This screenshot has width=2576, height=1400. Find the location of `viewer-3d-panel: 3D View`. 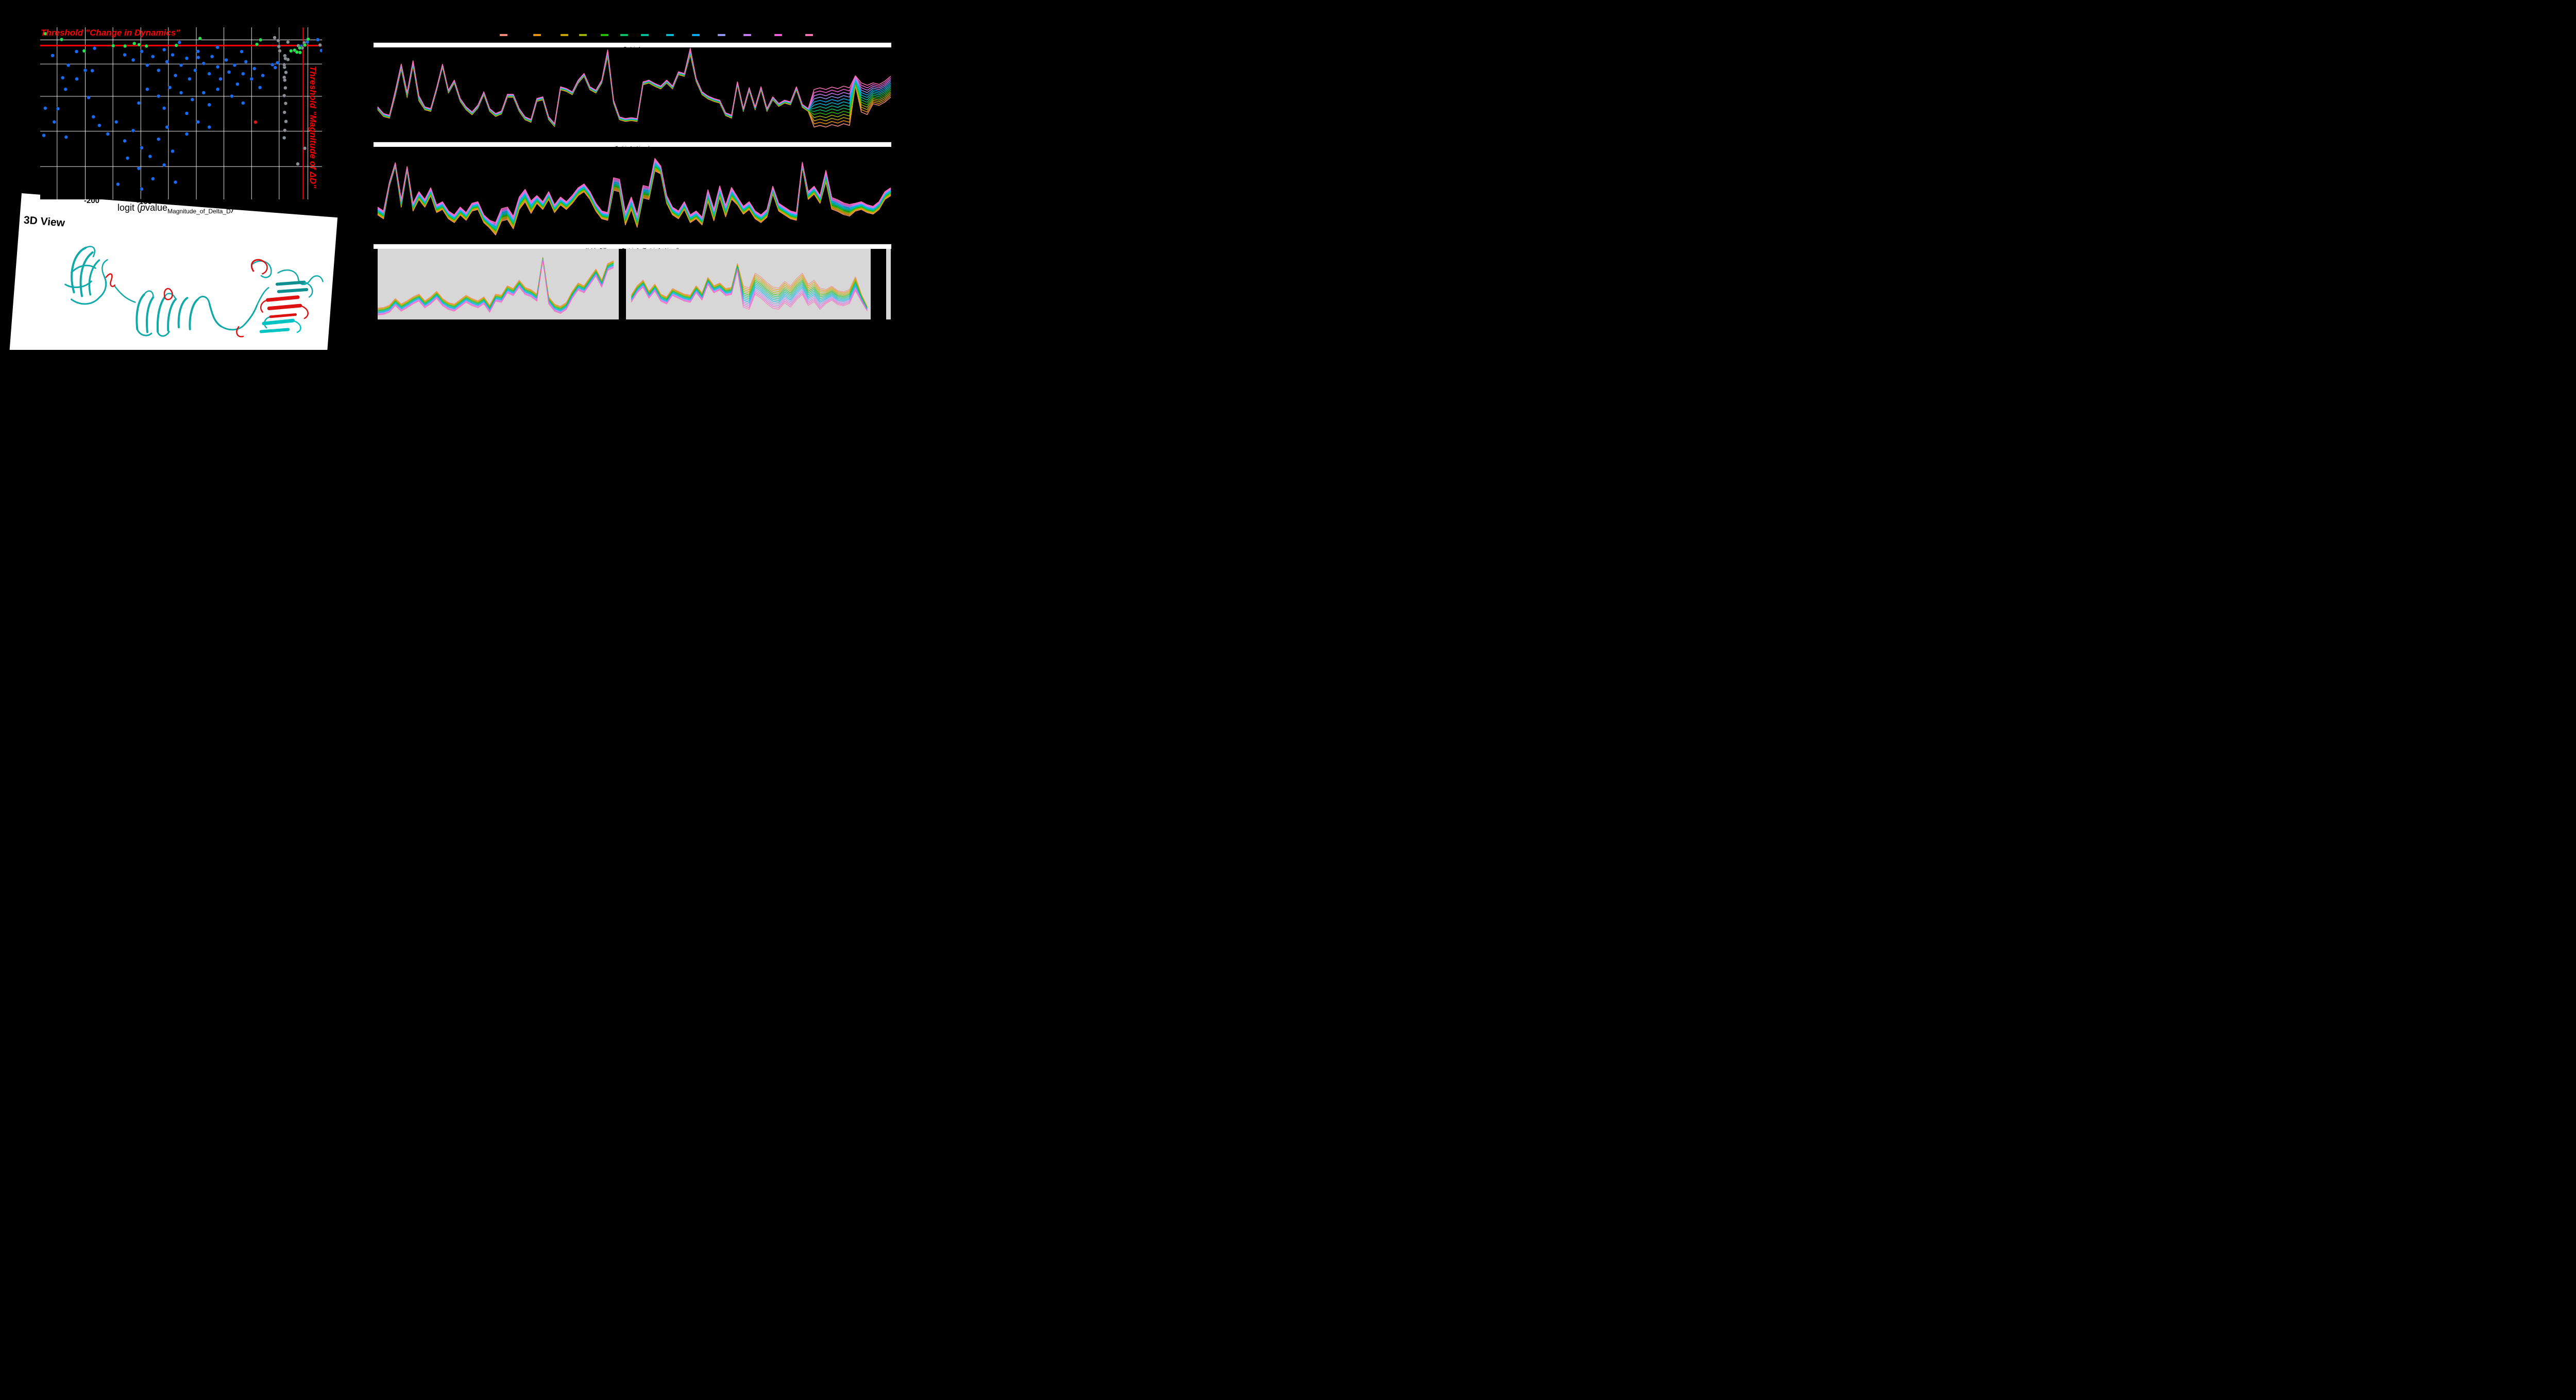

viewer-3d-panel: 3D View is located at coordinates (171, 271).